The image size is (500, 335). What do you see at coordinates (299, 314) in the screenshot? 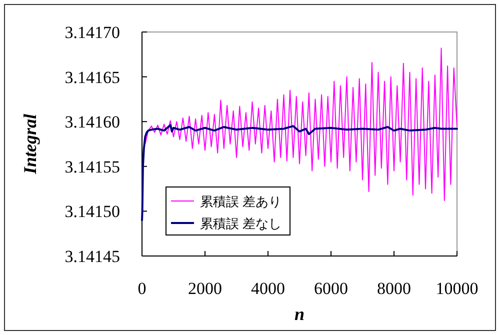
I see `x-axis-title: n` at bounding box center [299, 314].